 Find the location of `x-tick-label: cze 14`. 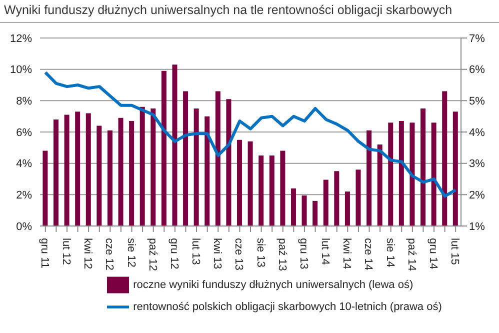

x-tick-label: cze 14 is located at coordinates (368, 254).